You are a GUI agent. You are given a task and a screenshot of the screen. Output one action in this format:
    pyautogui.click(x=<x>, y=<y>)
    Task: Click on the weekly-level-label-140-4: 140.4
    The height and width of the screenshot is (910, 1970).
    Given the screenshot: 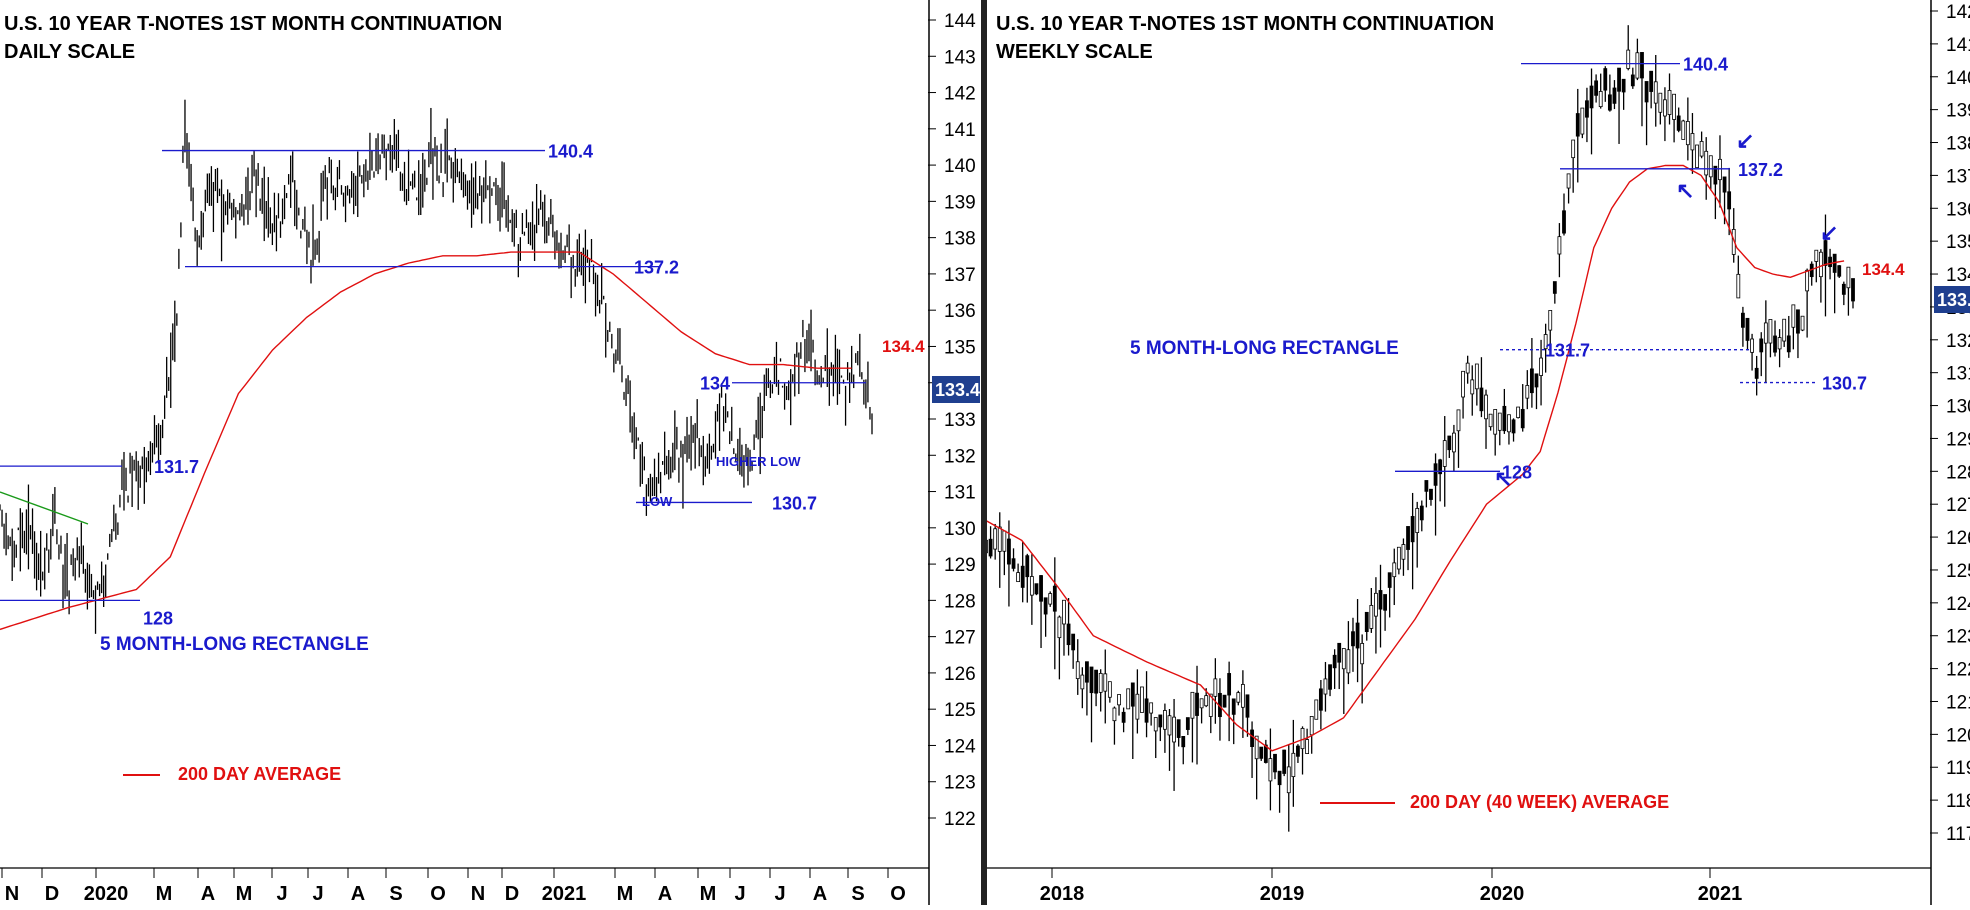 What is the action you would take?
    pyautogui.click(x=1705, y=65)
    